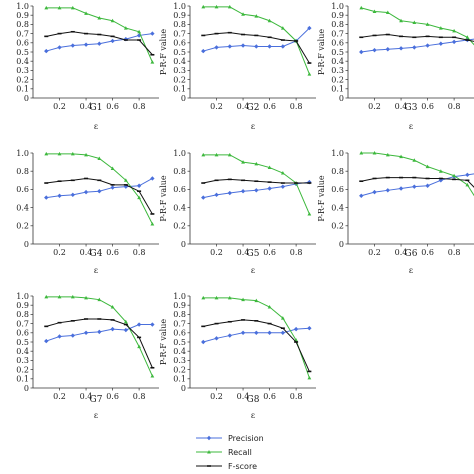  Describe the element at coordinates (179, 15) in the screenshot. I see `y-tick-label: 0.9` at that location.